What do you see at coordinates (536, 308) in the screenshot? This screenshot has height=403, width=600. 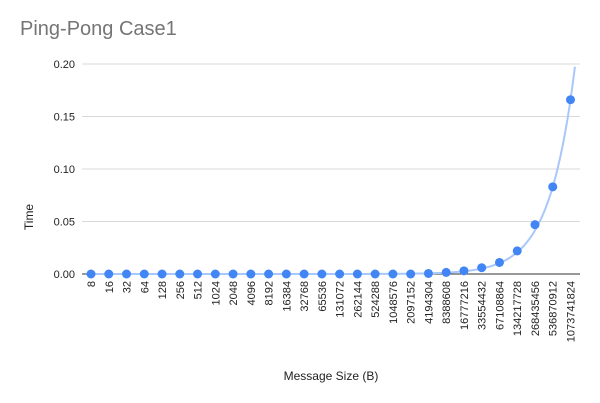 I see `x-tick-label: 268435456` at bounding box center [536, 308].